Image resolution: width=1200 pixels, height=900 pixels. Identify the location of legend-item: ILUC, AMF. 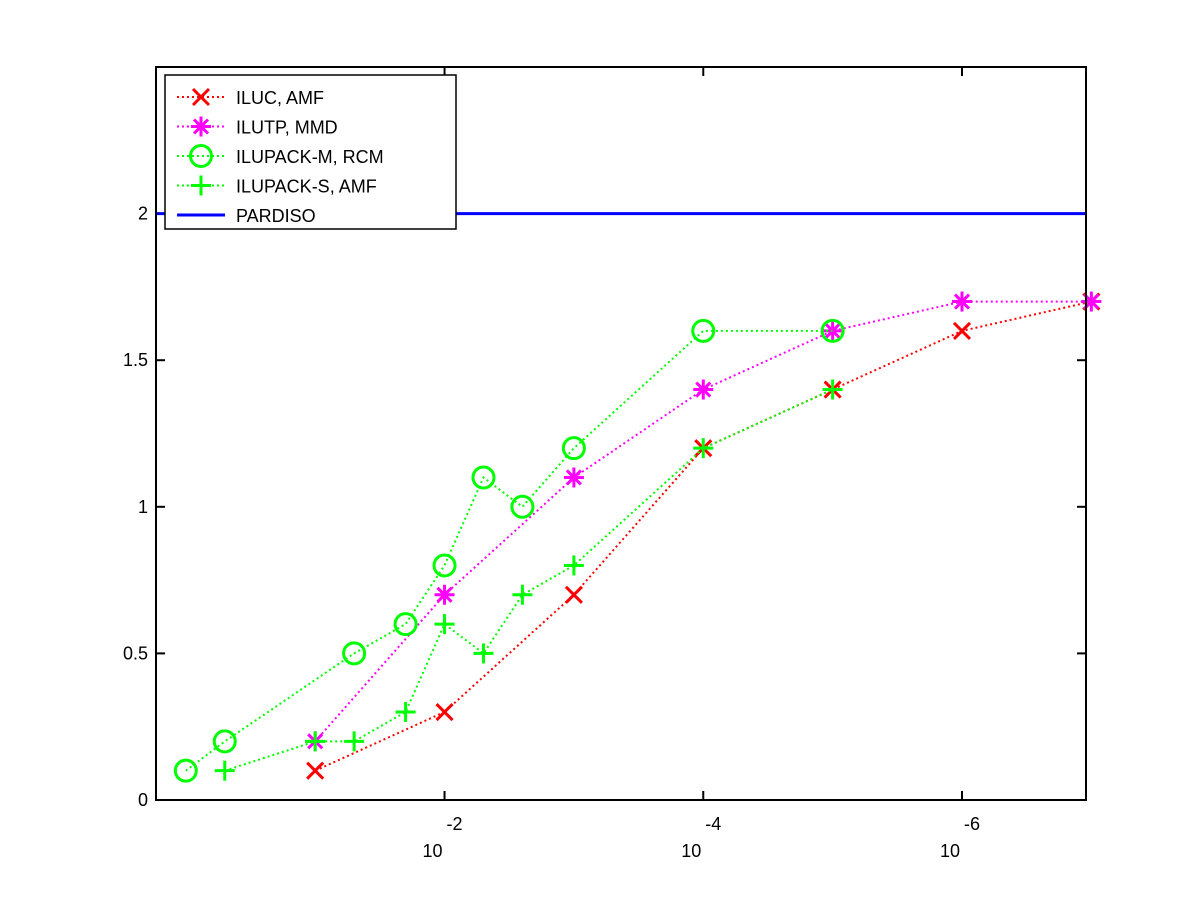
(250, 97).